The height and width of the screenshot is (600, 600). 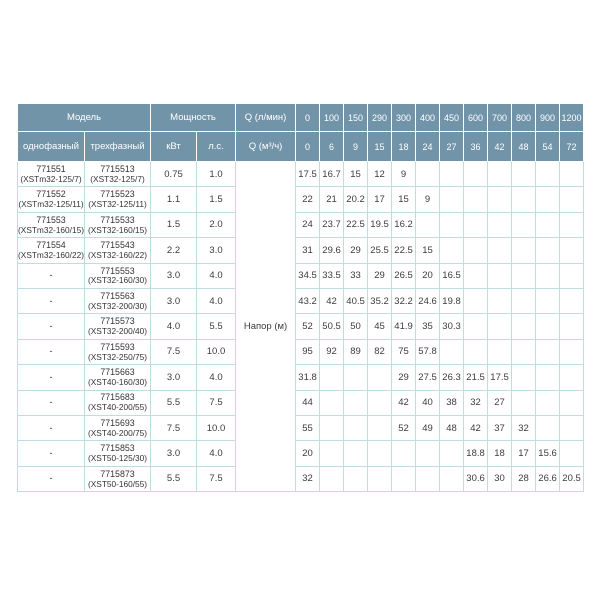 What do you see at coordinates (117, 219) in the screenshot?
I see `model-code: 7715533` at bounding box center [117, 219].